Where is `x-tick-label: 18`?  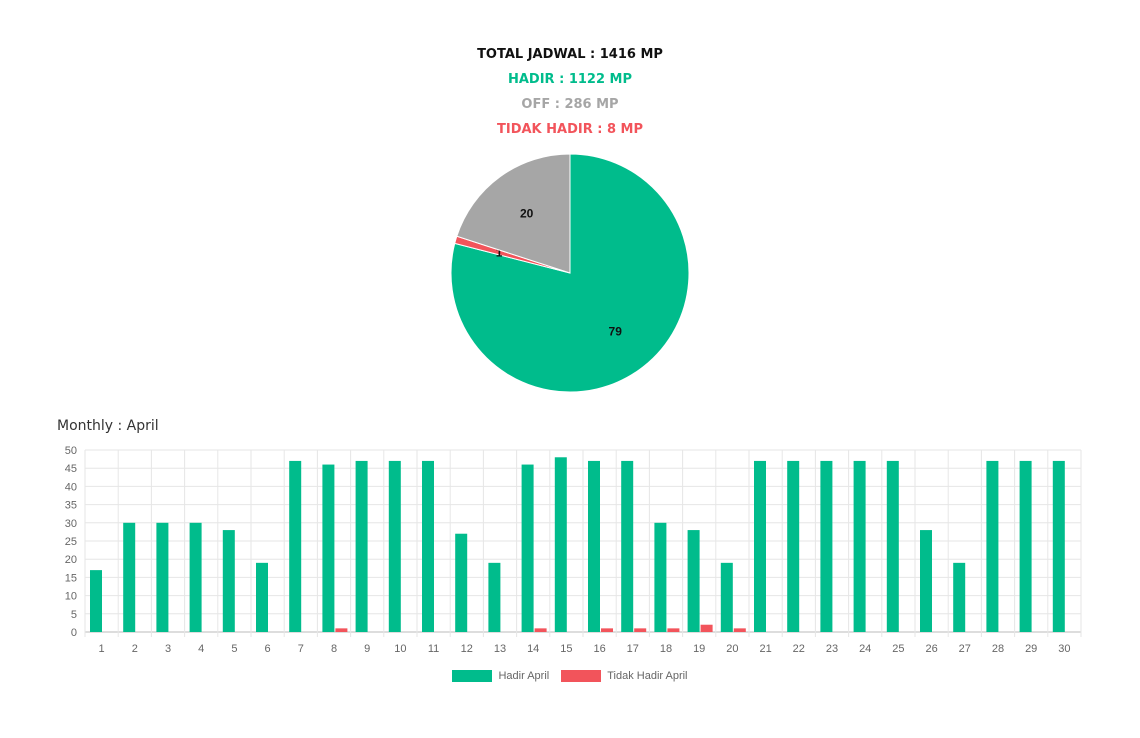
x-tick-label: 18 is located at coordinates (666, 649).